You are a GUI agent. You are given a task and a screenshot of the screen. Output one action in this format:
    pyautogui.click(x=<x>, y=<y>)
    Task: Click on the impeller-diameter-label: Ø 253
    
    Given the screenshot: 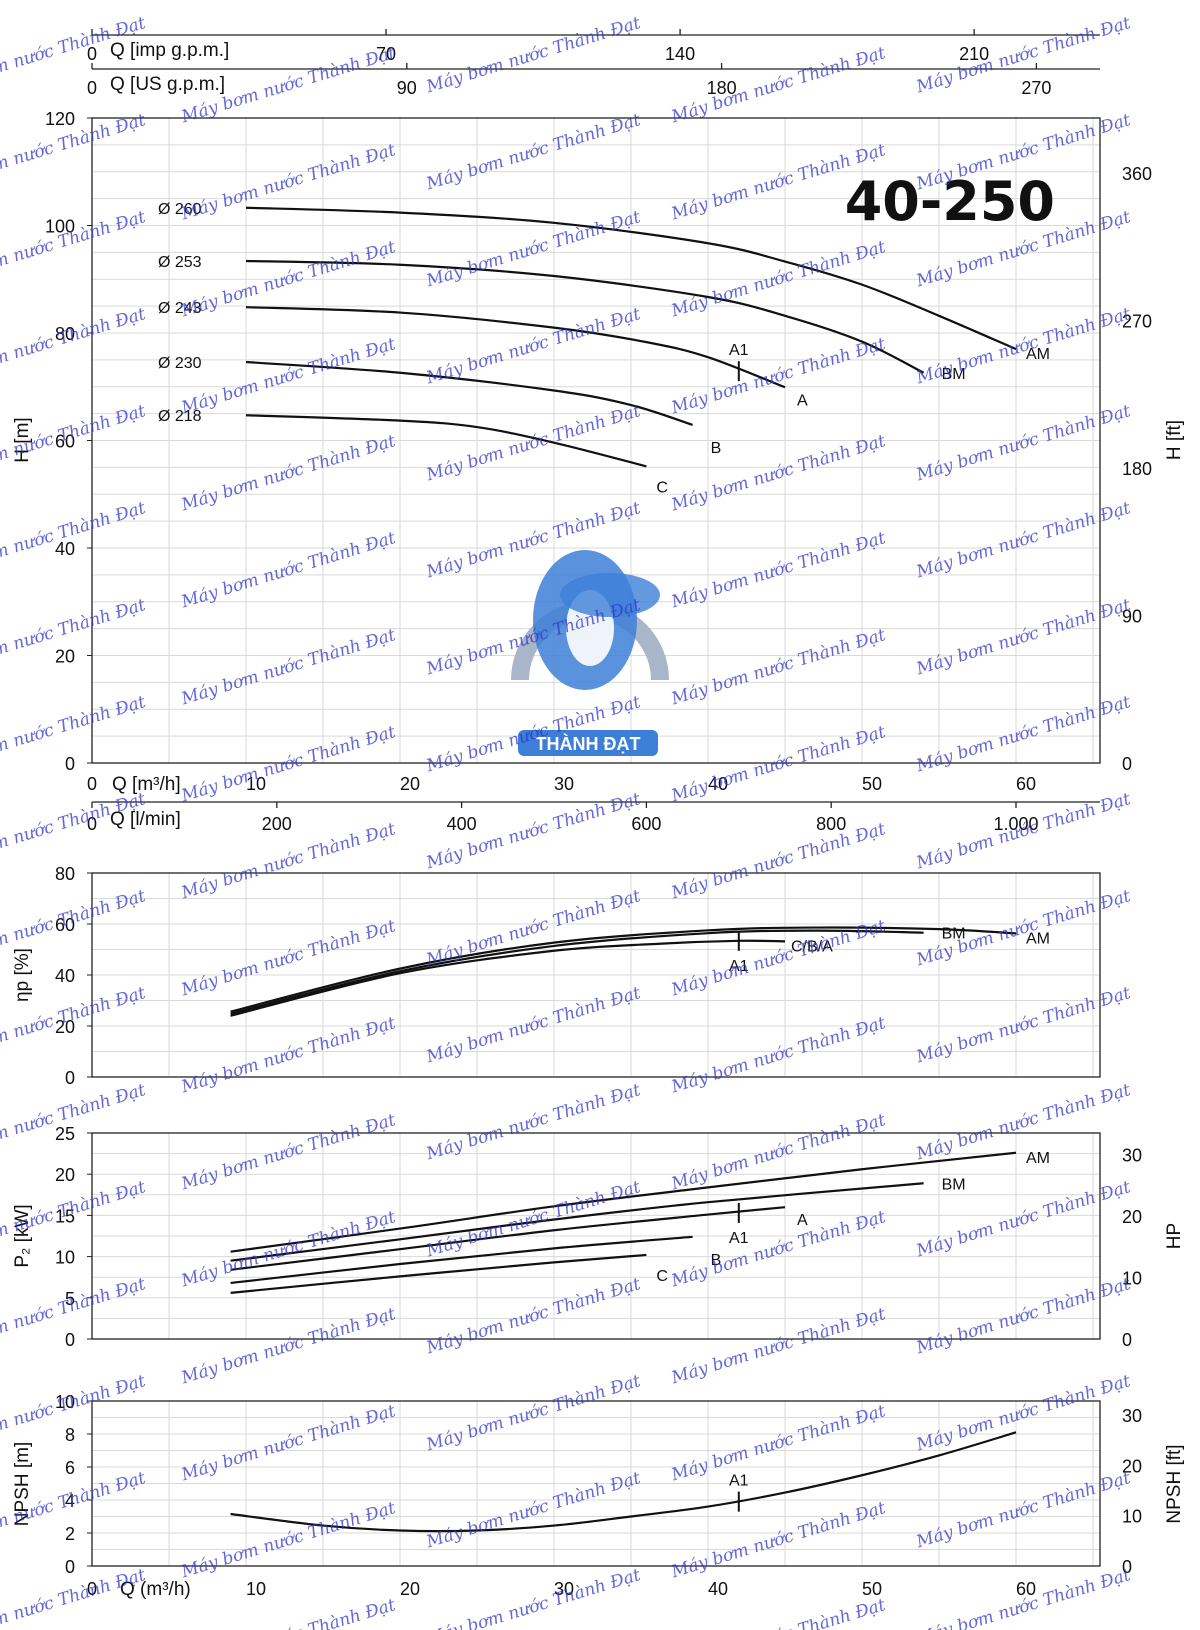 What is the action you would take?
    pyautogui.click(x=180, y=262)
    